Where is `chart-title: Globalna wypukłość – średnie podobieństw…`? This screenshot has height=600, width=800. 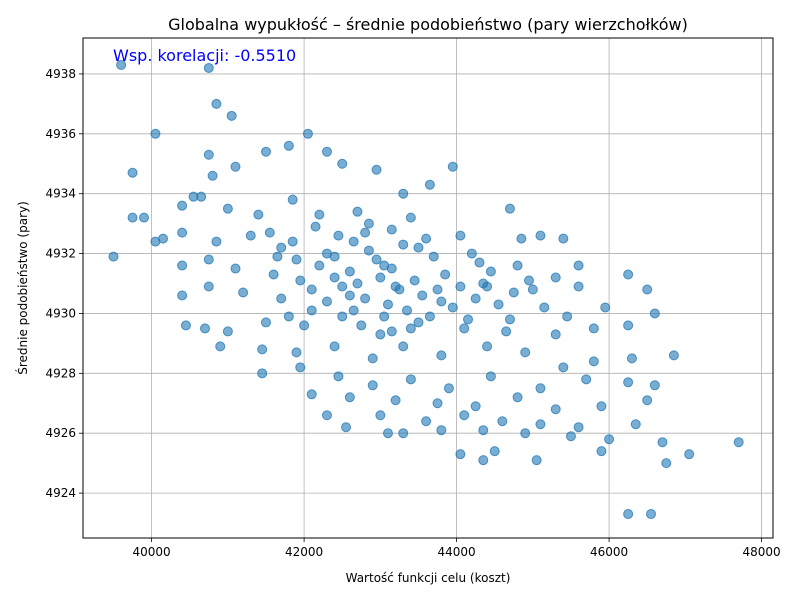 chart-title: Globalna wypukłość – średnie podobieństw… is located at coordinates (428, 24).